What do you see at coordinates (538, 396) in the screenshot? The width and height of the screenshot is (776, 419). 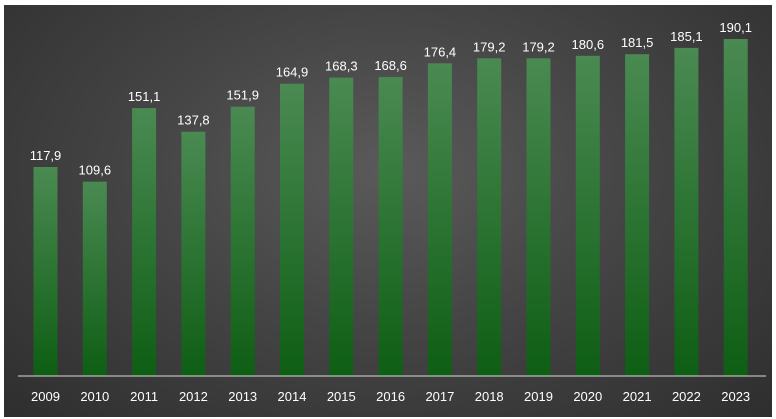 I see `tick-label-2019: 2019` at bounding box center [538, 396].